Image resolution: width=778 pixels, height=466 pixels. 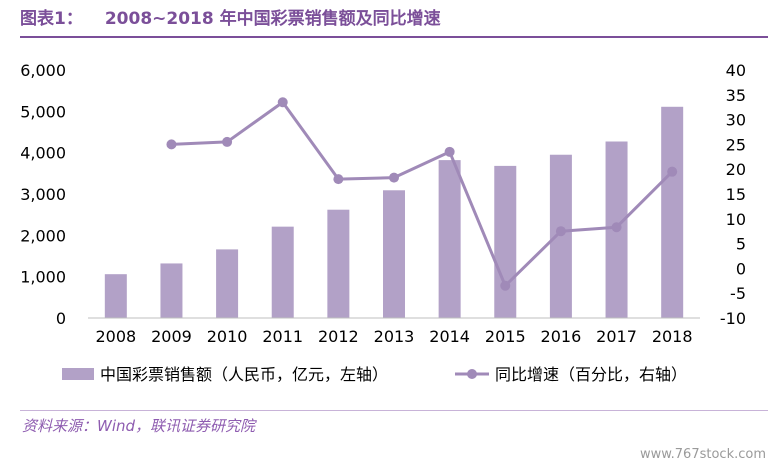 What do you see at coordinates (227, 283) in the screenshot?
I see `bar-2010` at bounding box center [227, 283].